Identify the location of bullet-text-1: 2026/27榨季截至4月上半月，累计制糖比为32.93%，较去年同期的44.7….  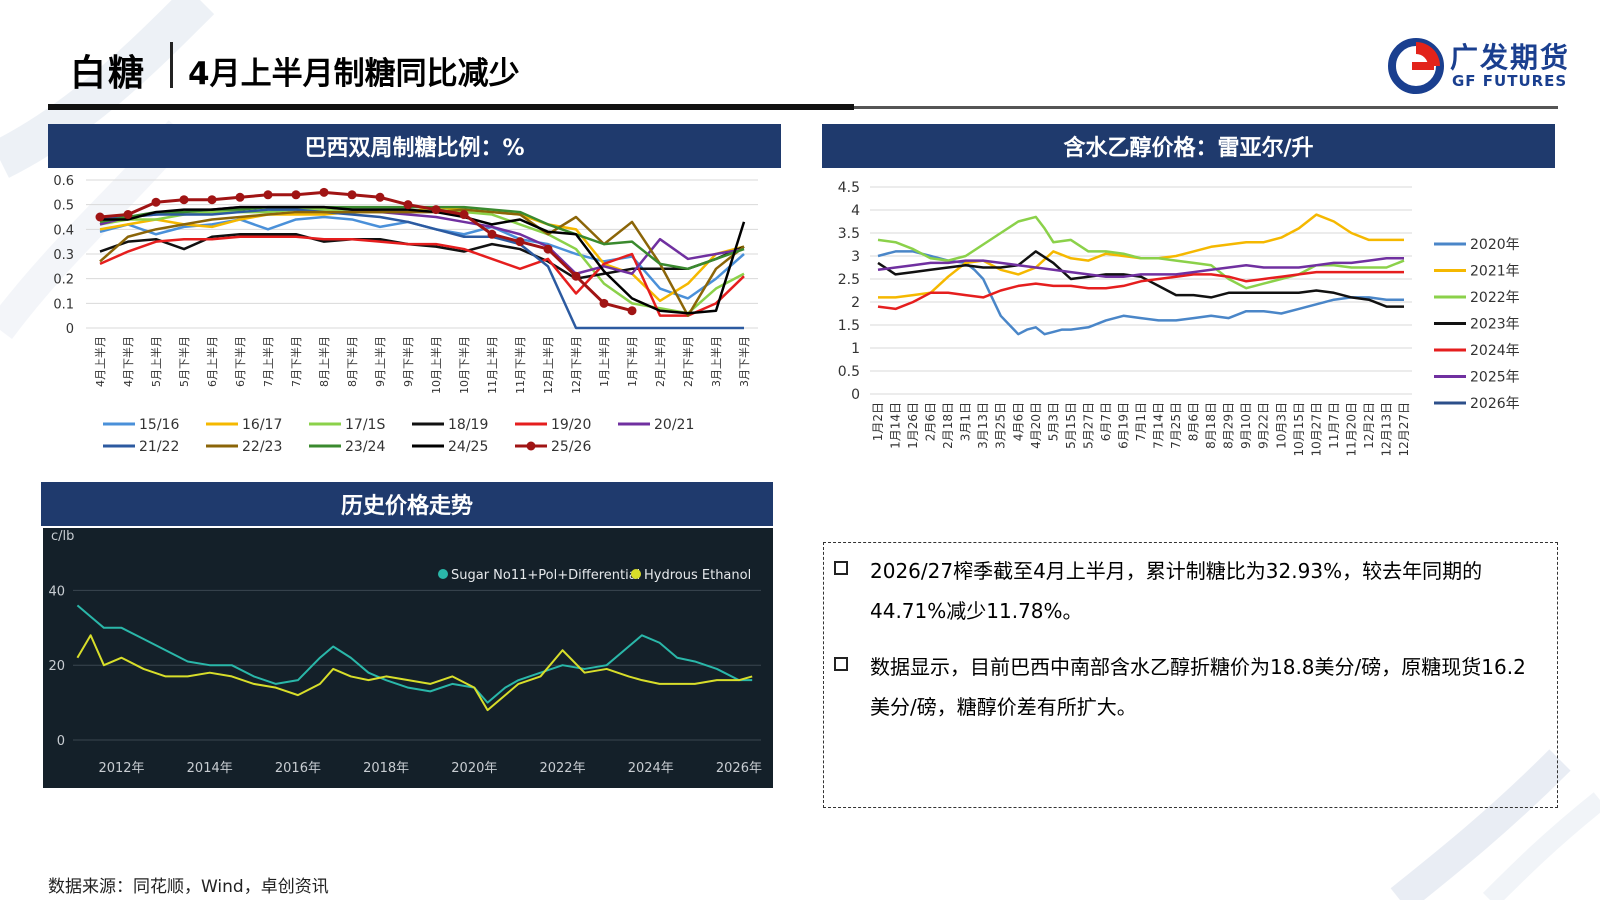
(1176, 591).